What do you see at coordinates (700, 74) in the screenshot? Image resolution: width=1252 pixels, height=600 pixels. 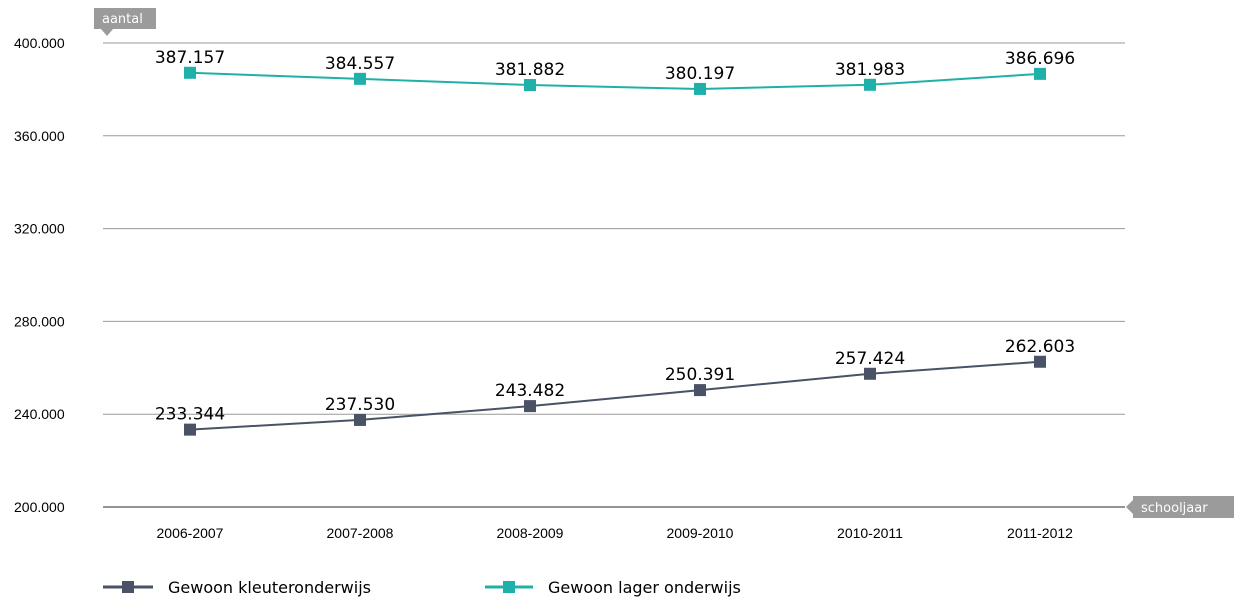 I see `data-label: 380.197` at bounding box center [700, 74].